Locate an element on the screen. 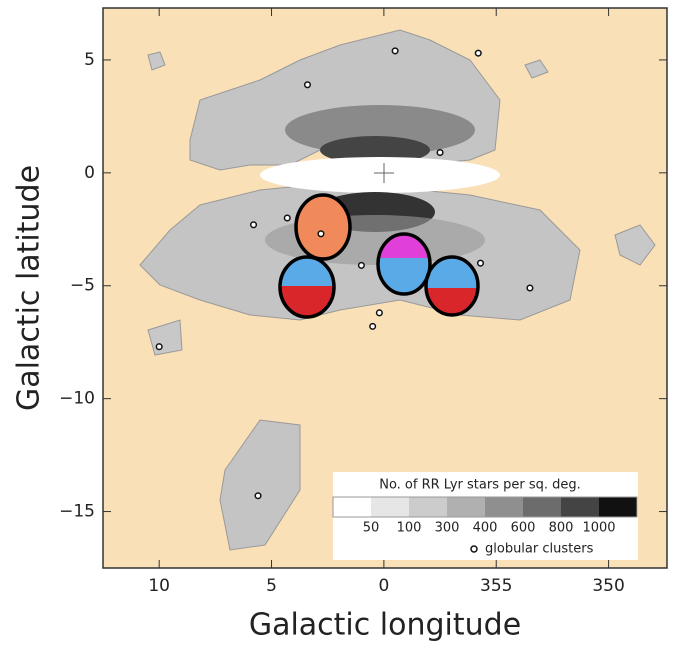 The image size is (673, 648). colorbar-label: 400 is located at coordinates (485, 528).